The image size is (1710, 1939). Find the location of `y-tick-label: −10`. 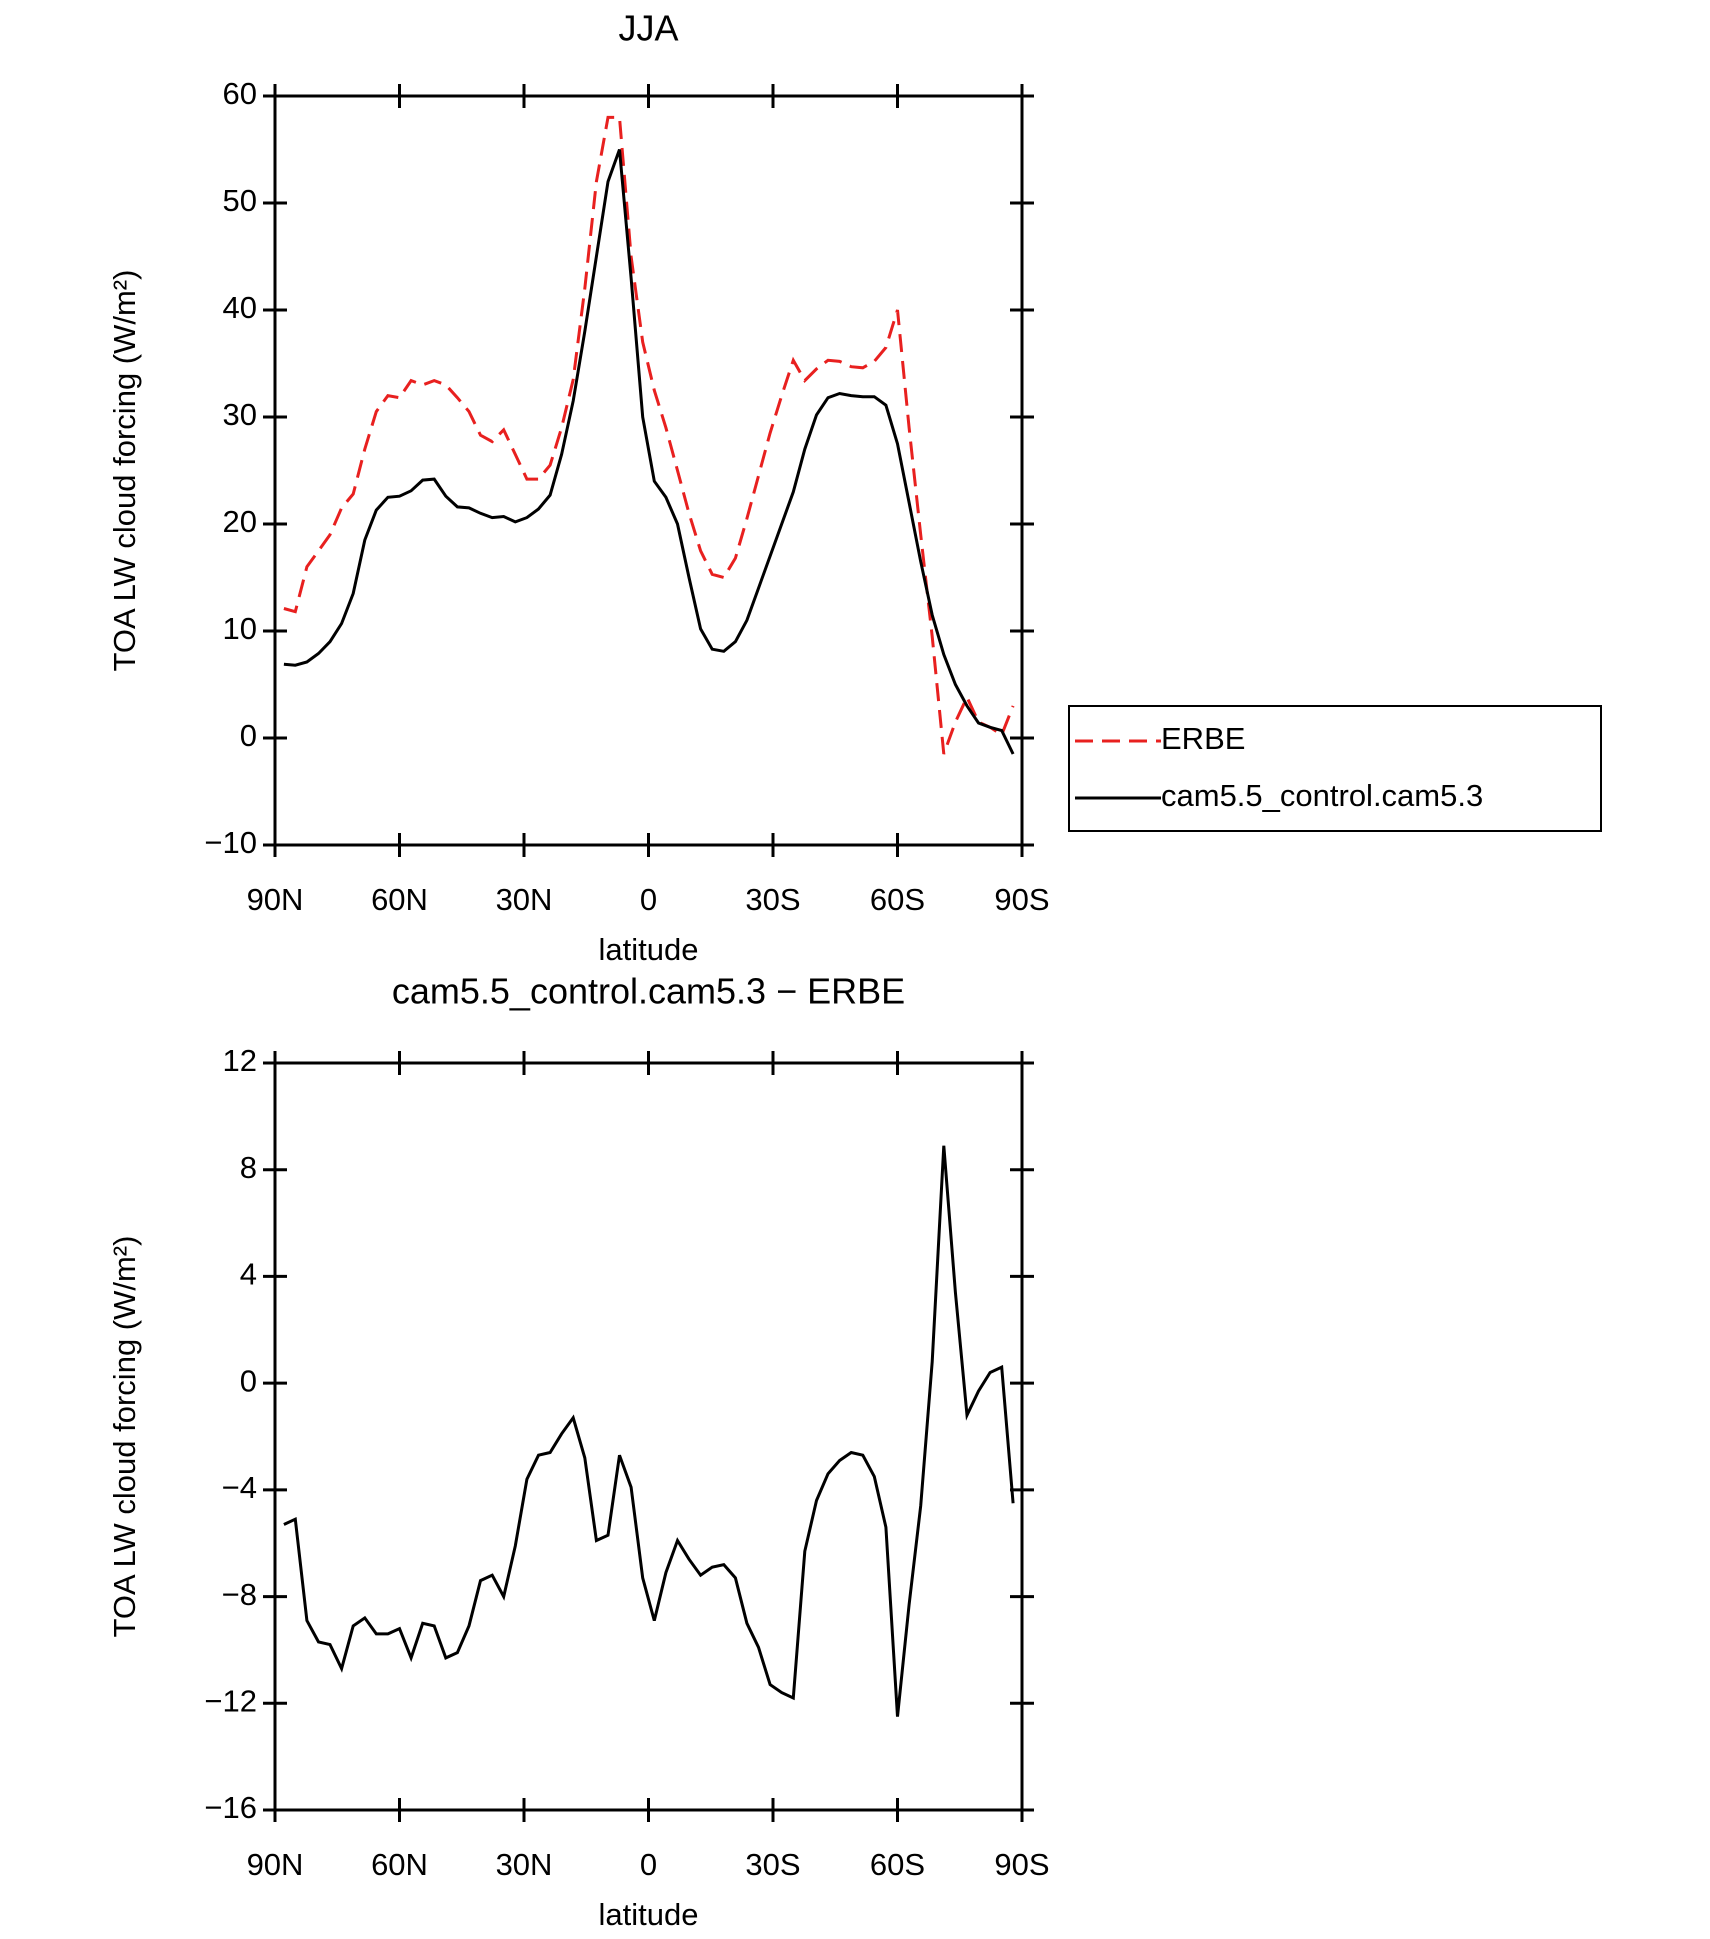

y-tick-label: −10 is located at coordinates (230, 842).